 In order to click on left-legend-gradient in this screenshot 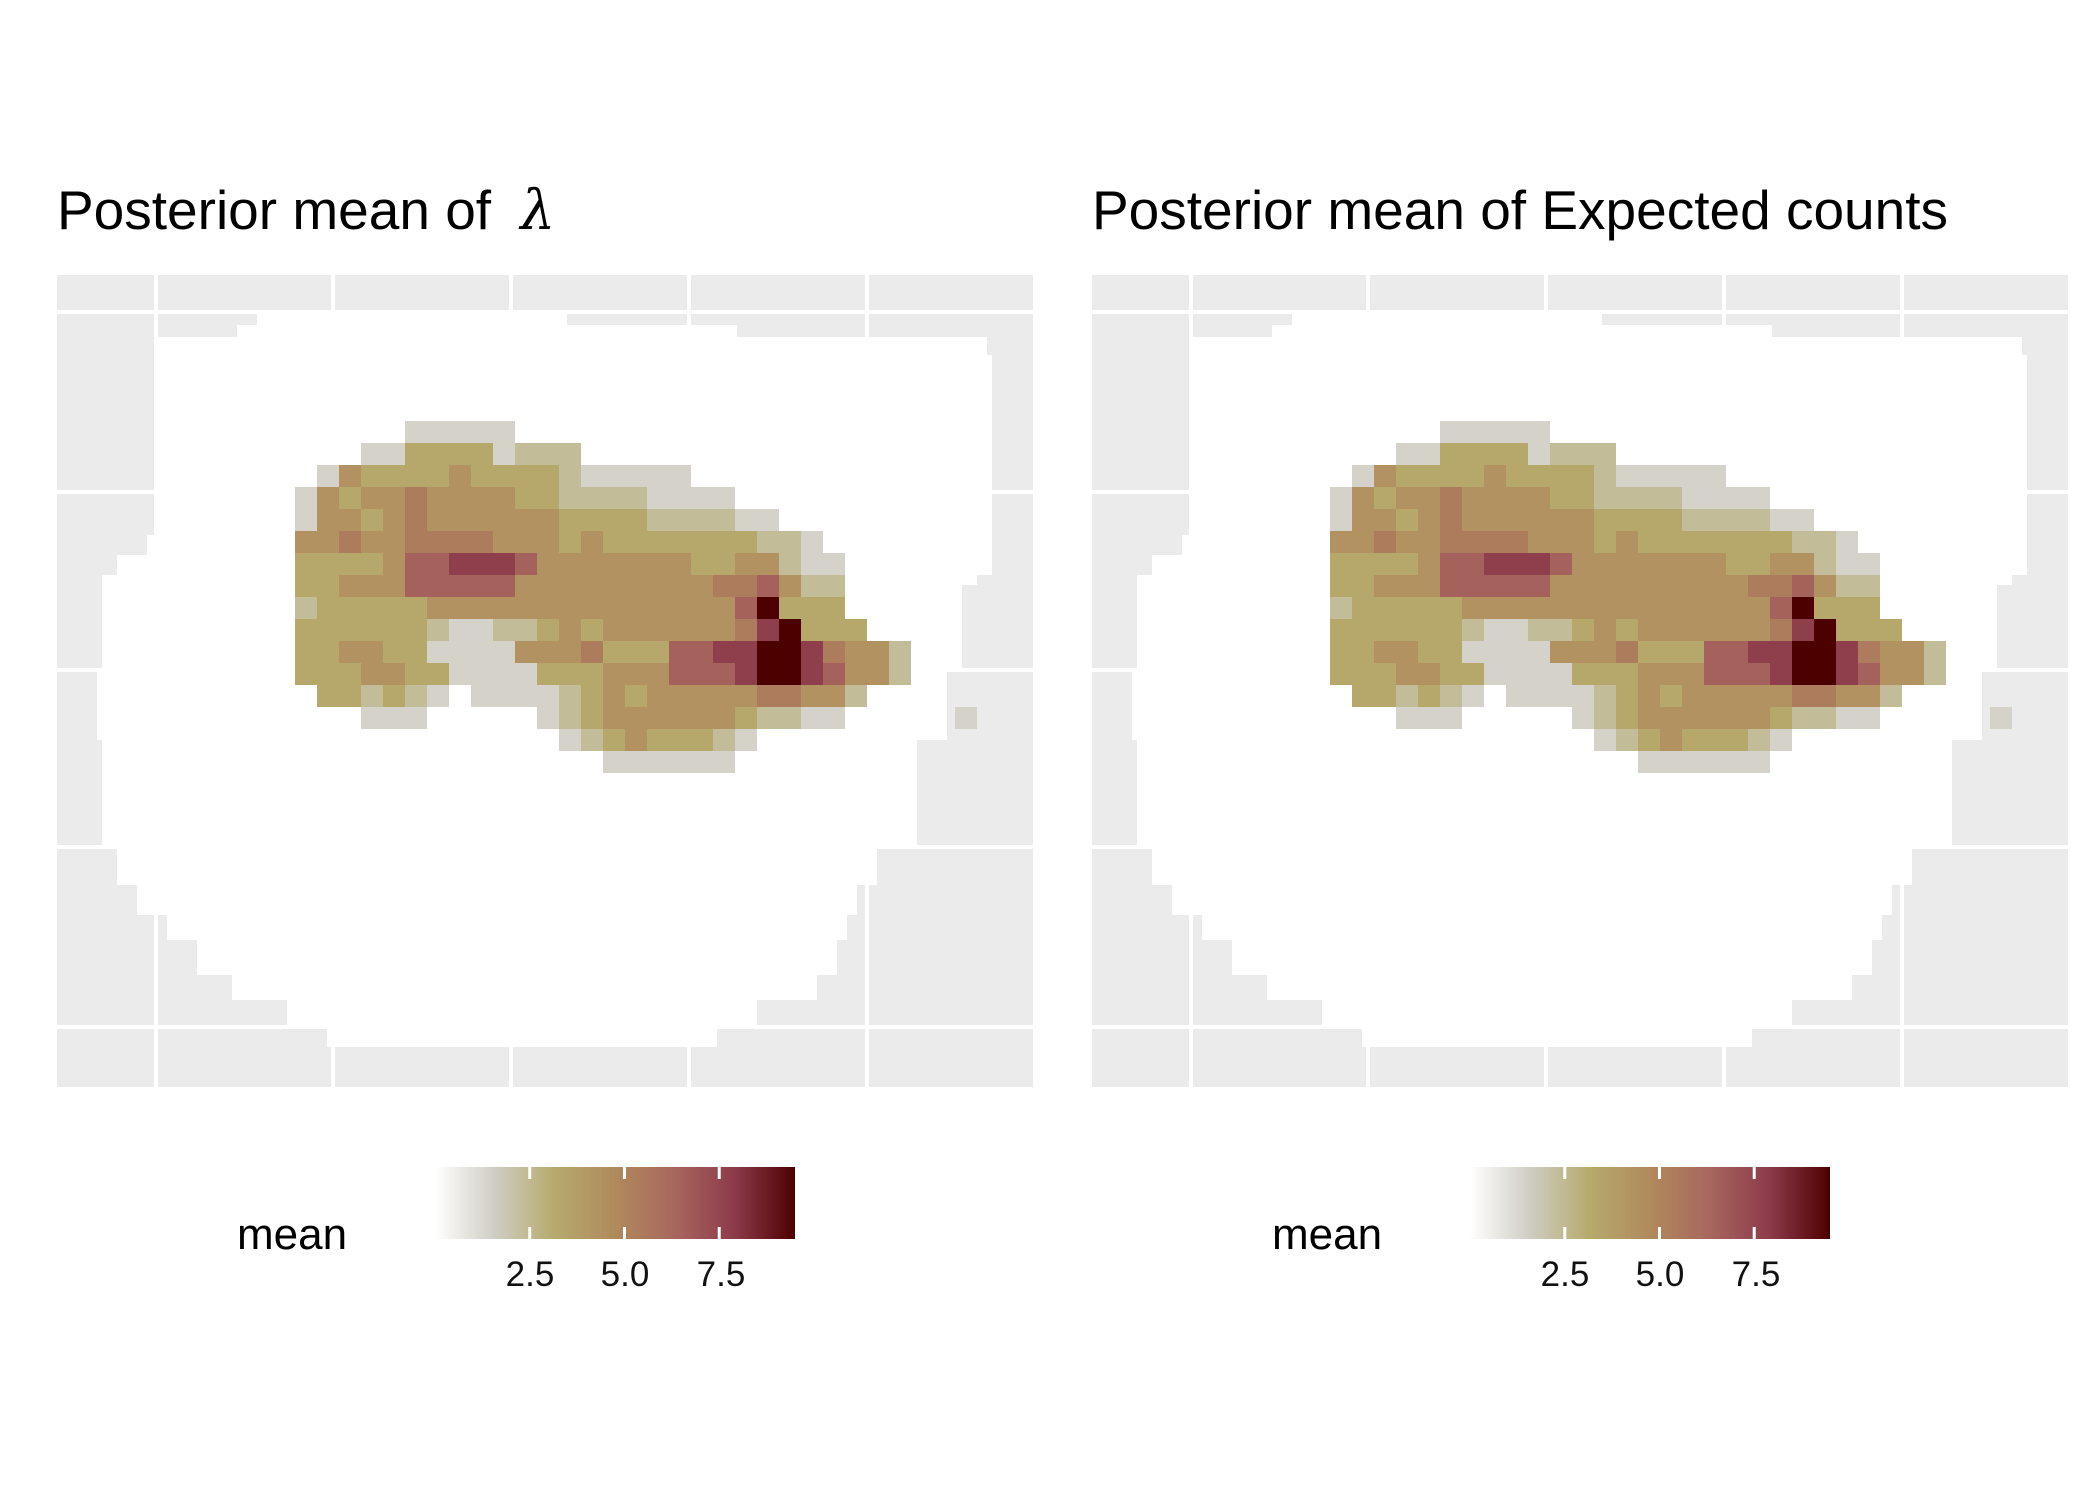, I will do `click(615, 1203)`.